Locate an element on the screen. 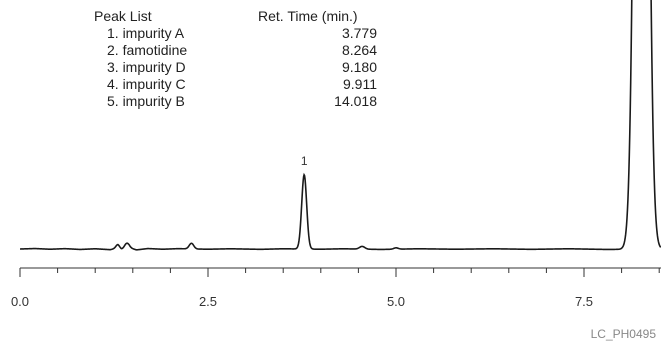  x-tick-label: 0.0 is located at coordinates (20, 301).